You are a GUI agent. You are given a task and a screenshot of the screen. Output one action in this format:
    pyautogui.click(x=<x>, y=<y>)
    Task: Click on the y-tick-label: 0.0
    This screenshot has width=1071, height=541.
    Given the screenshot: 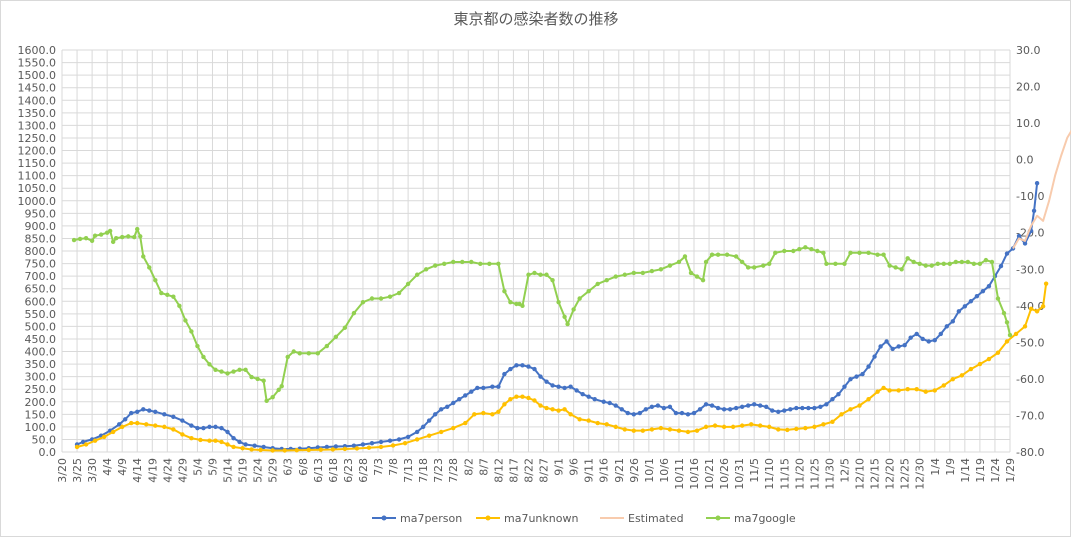 What is the action you would take?
    pyautogui.click(x=48, y=452)
    